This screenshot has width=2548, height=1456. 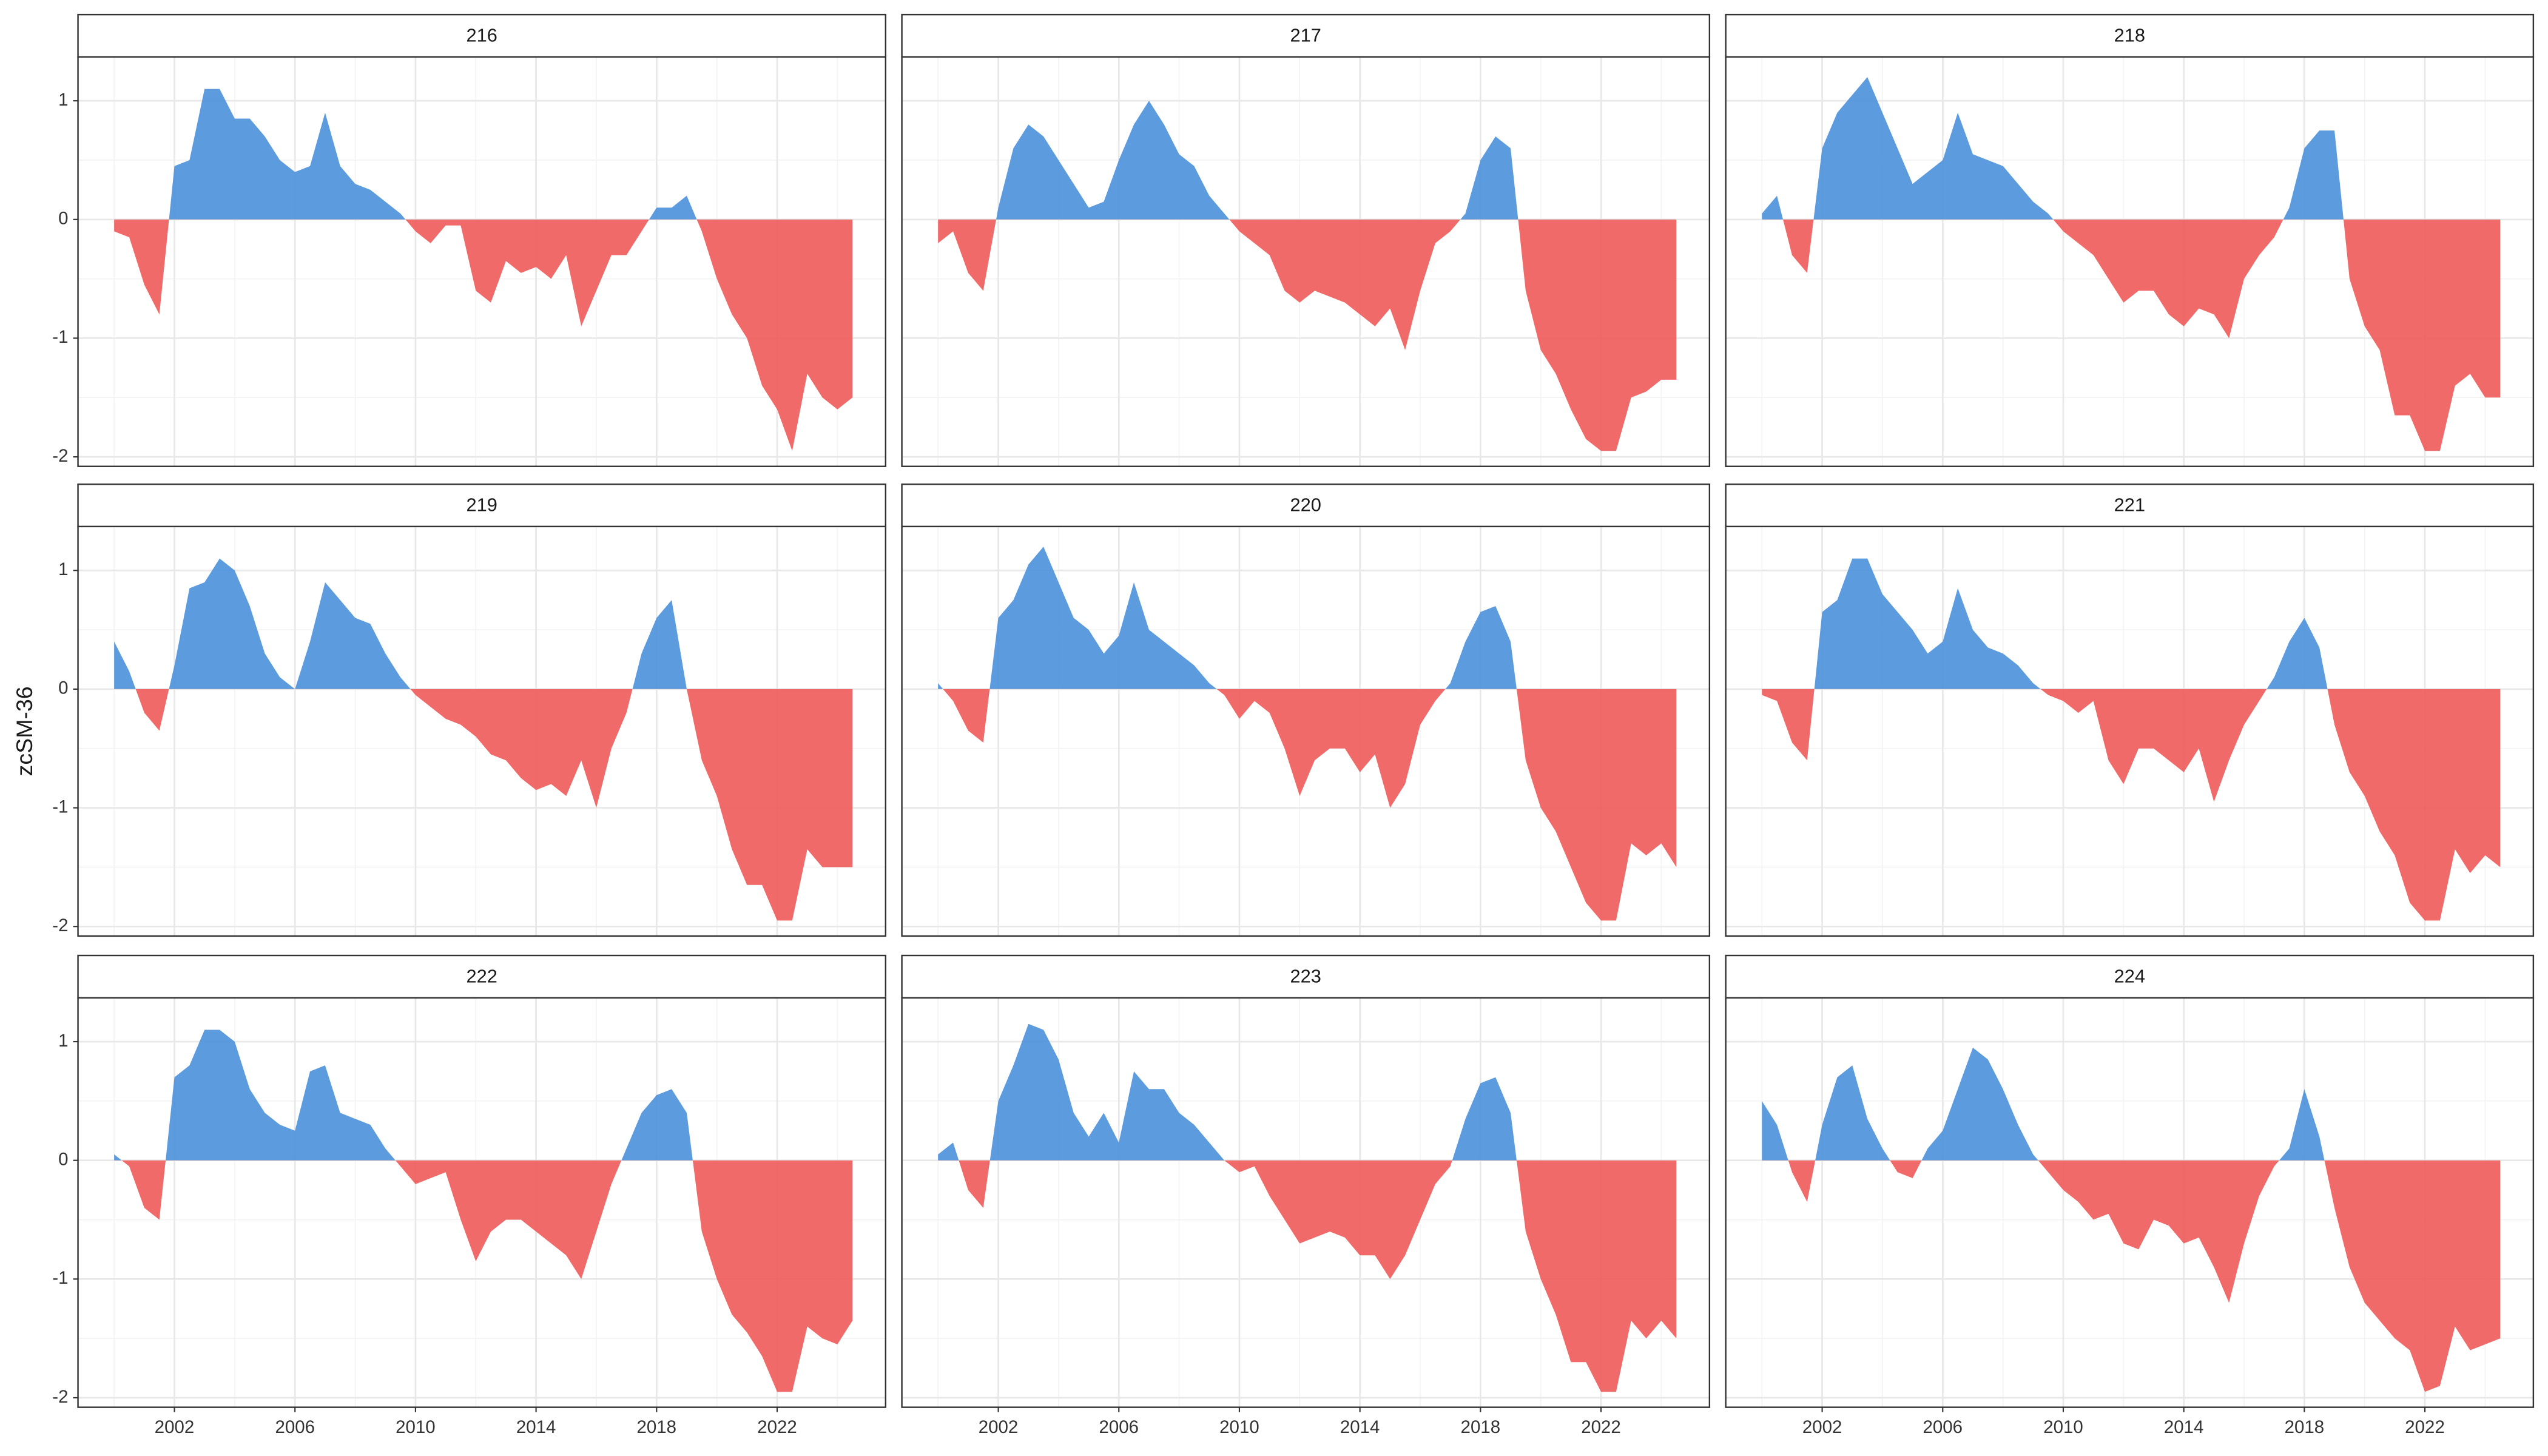 I want to click on strip-title: 223, so click(x=1305, y=975).